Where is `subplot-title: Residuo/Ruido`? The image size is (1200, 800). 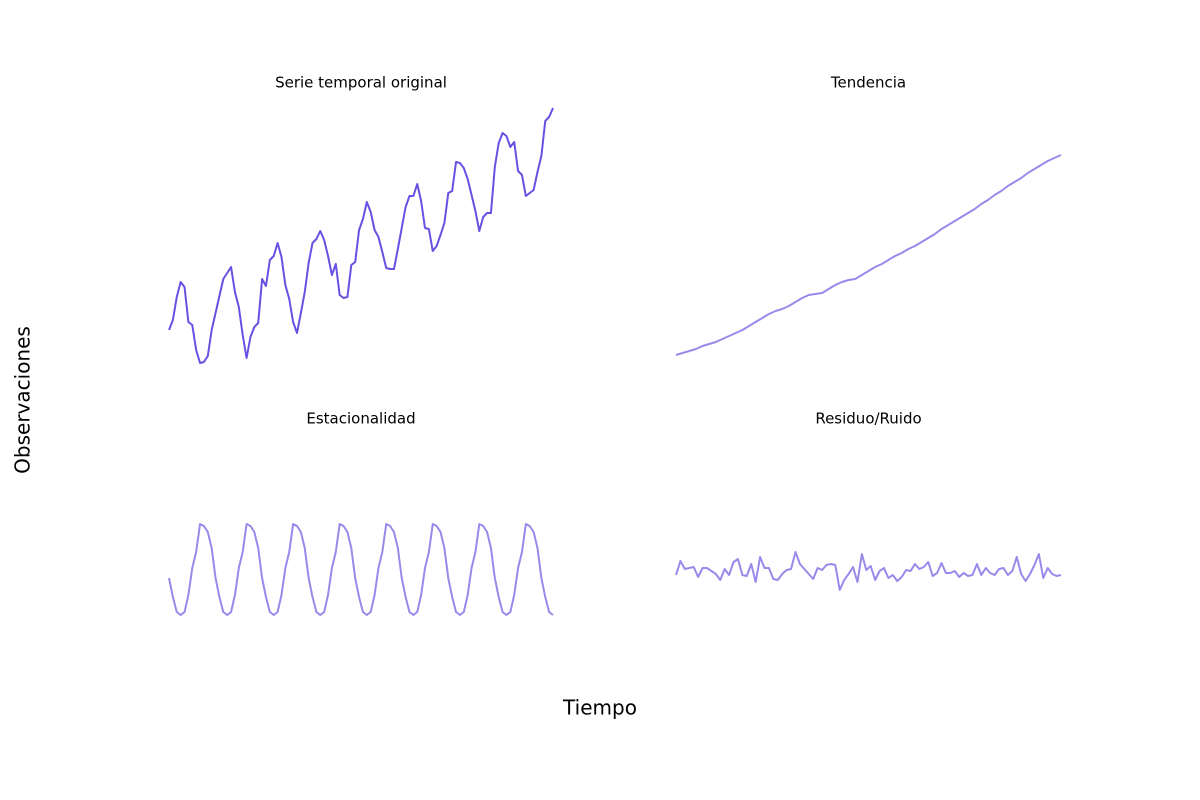
subplot-title: Residuo/Ruido is located at coordinates (868, 419).